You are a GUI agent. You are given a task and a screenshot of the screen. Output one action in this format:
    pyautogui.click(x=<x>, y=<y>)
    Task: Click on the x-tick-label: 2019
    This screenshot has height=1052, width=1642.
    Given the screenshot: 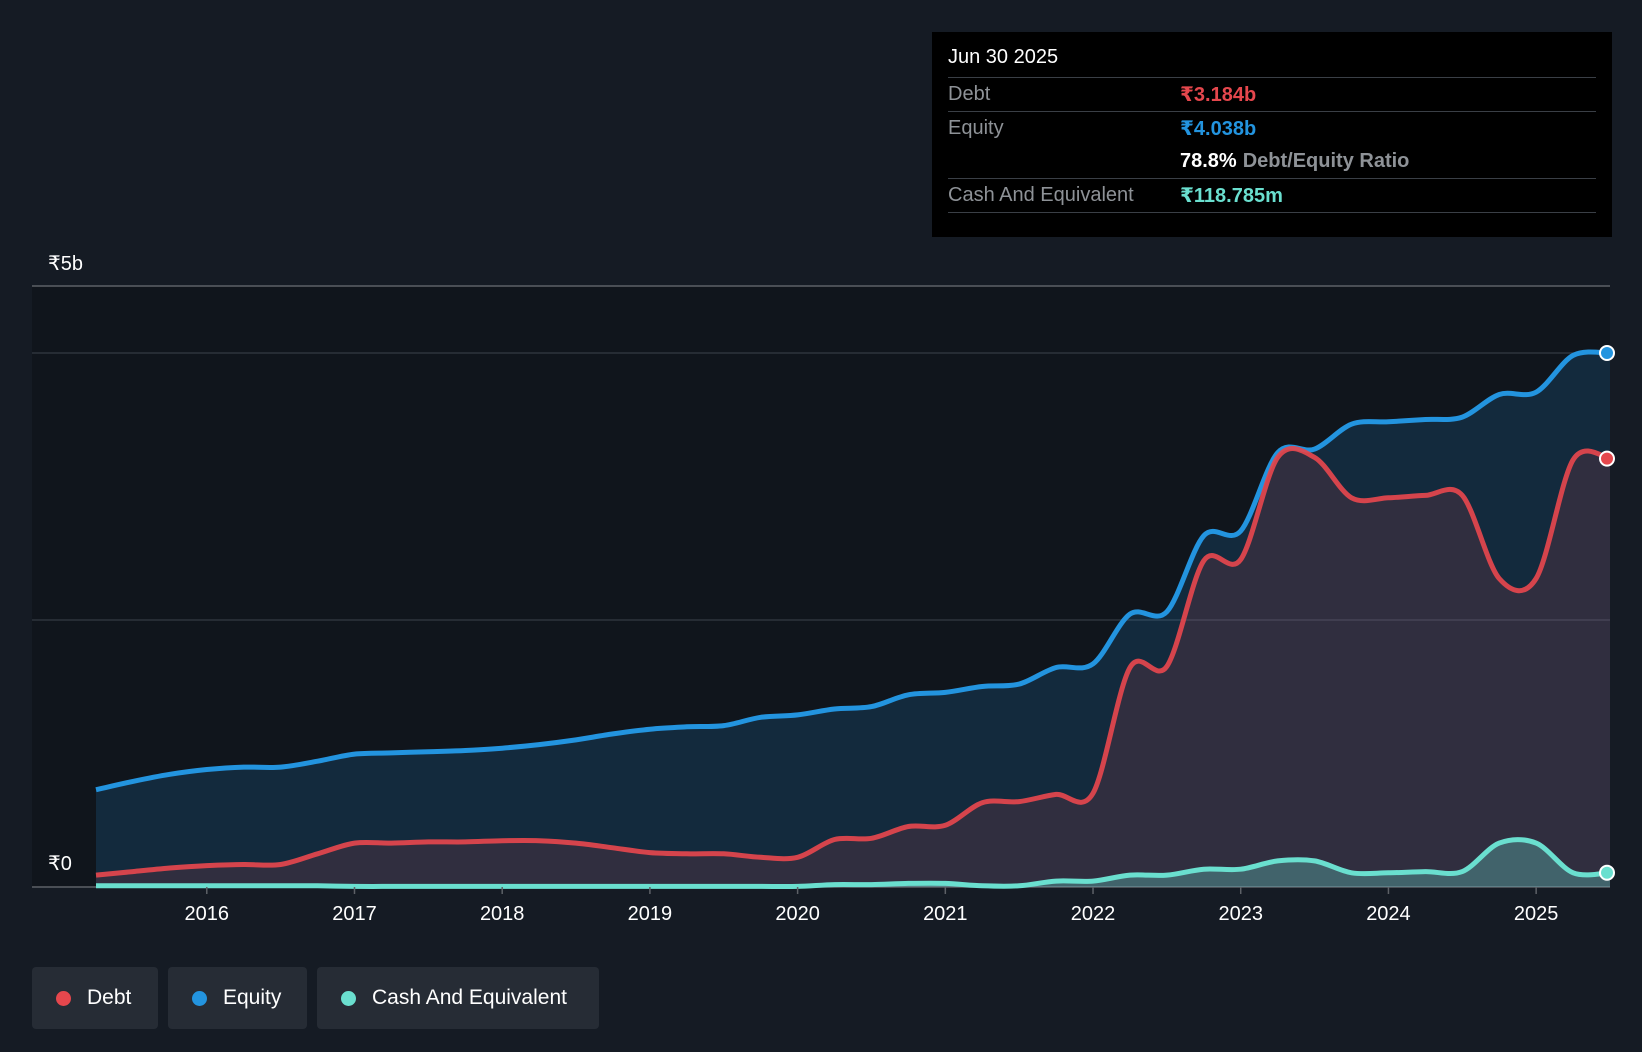 What is the action you would take?
    pyautogui.click(x=650, y=914)
    